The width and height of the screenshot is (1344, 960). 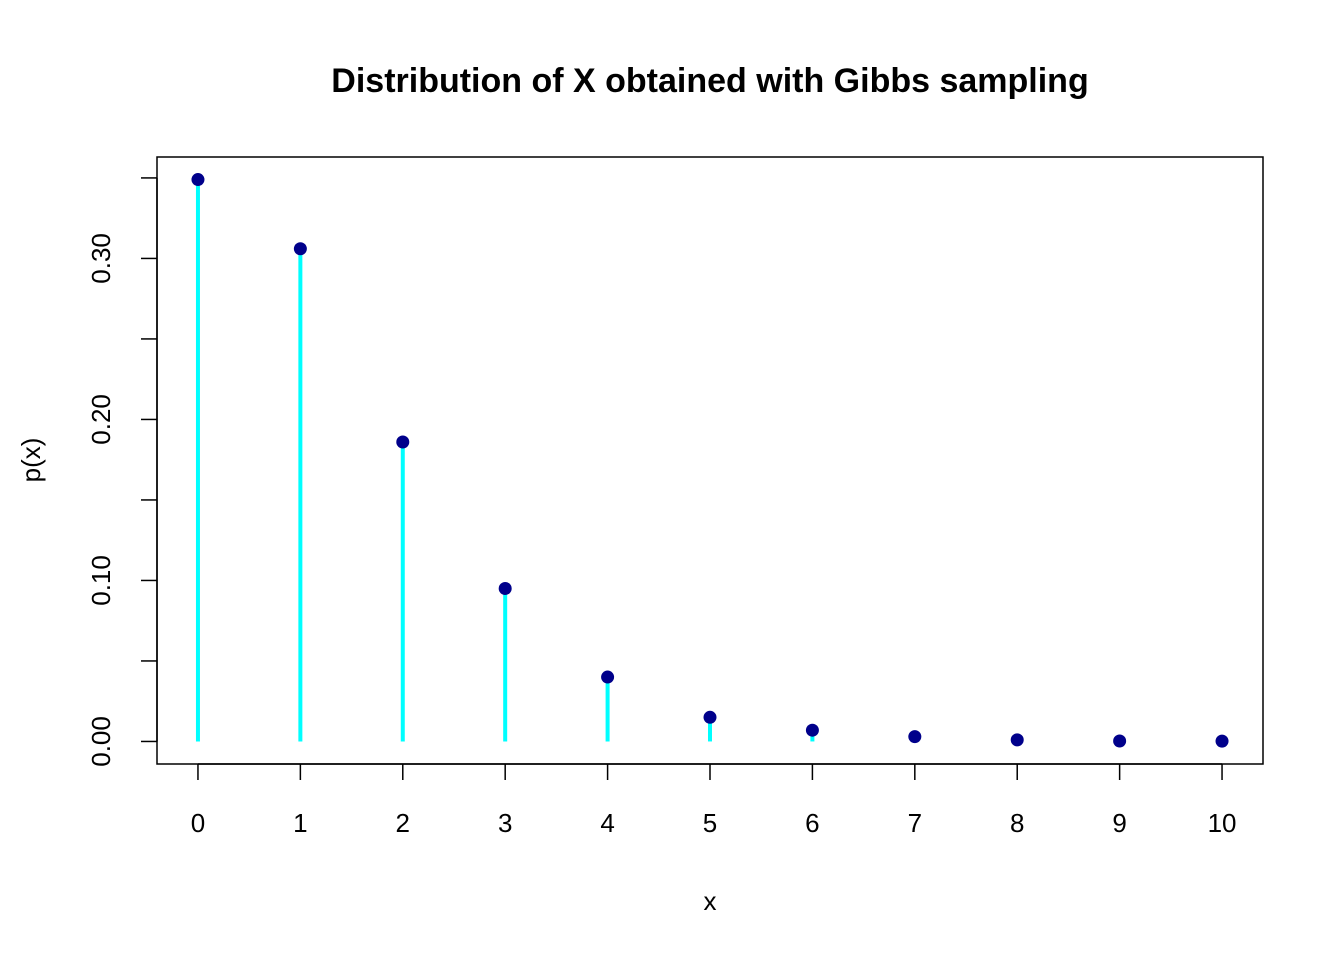 What do you see at coordinates (915, 823) in the screenshot?
I see `x-tick-label-7: 7` at bounding box center [915, 823].